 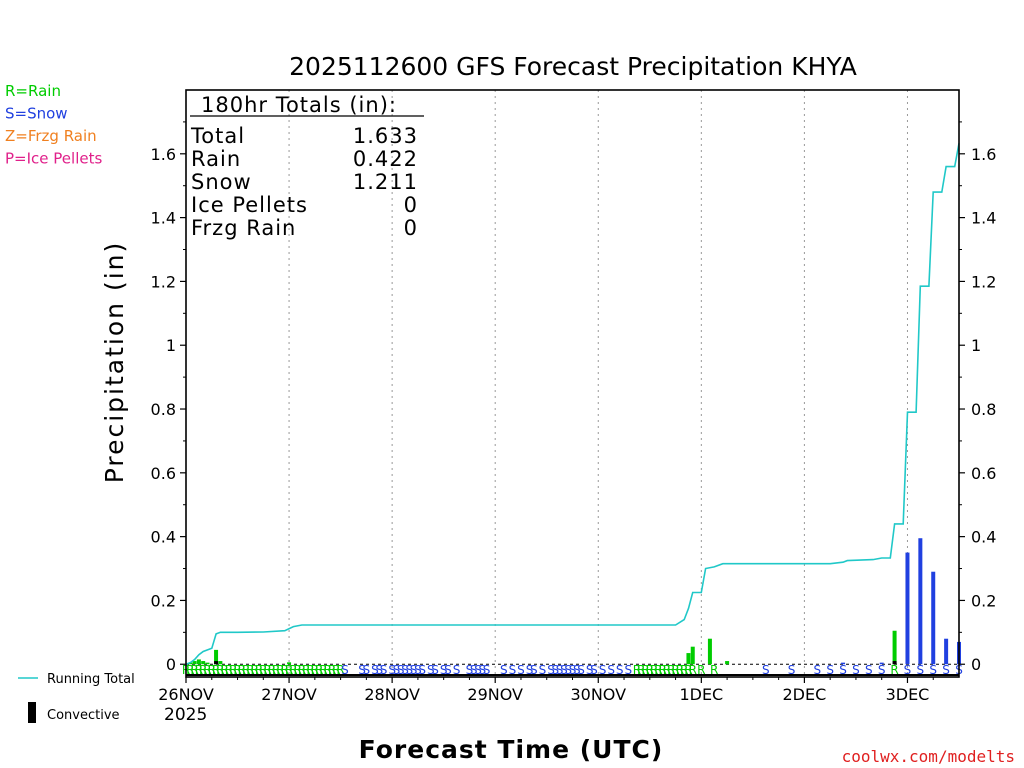 What do you see at coordinates (983, 154) in the screenshot?
I see `y-tick-label-right: 1.6` at bounding box center [983, 154].